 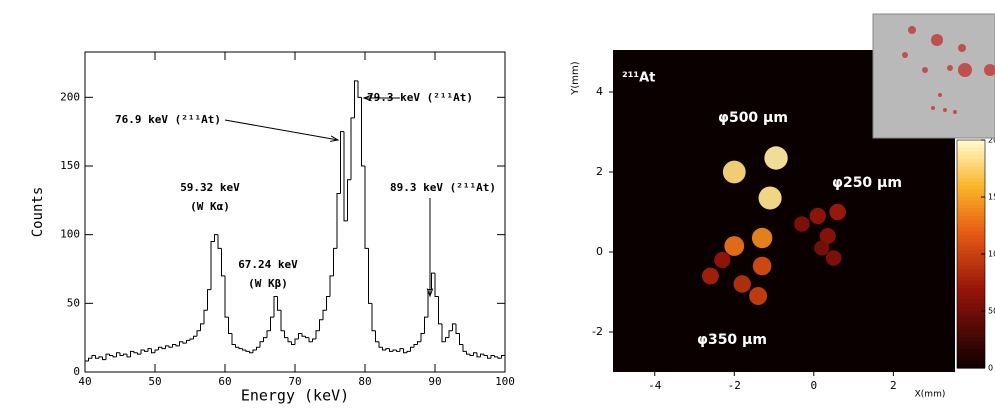 I want to click on colorbar-tick-label: 100, so click(x=991, y=254).